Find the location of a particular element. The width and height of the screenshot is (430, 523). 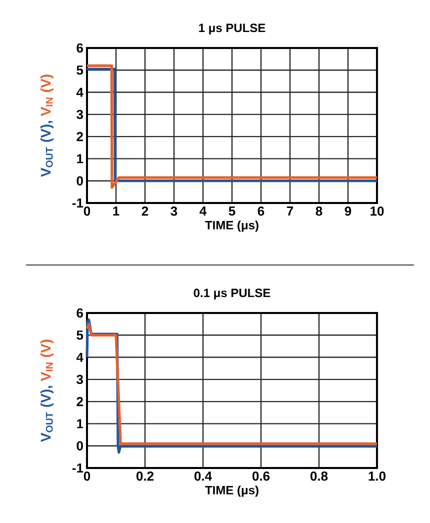

x-tick-label: 0.8 is located at coordinates (319, 476).